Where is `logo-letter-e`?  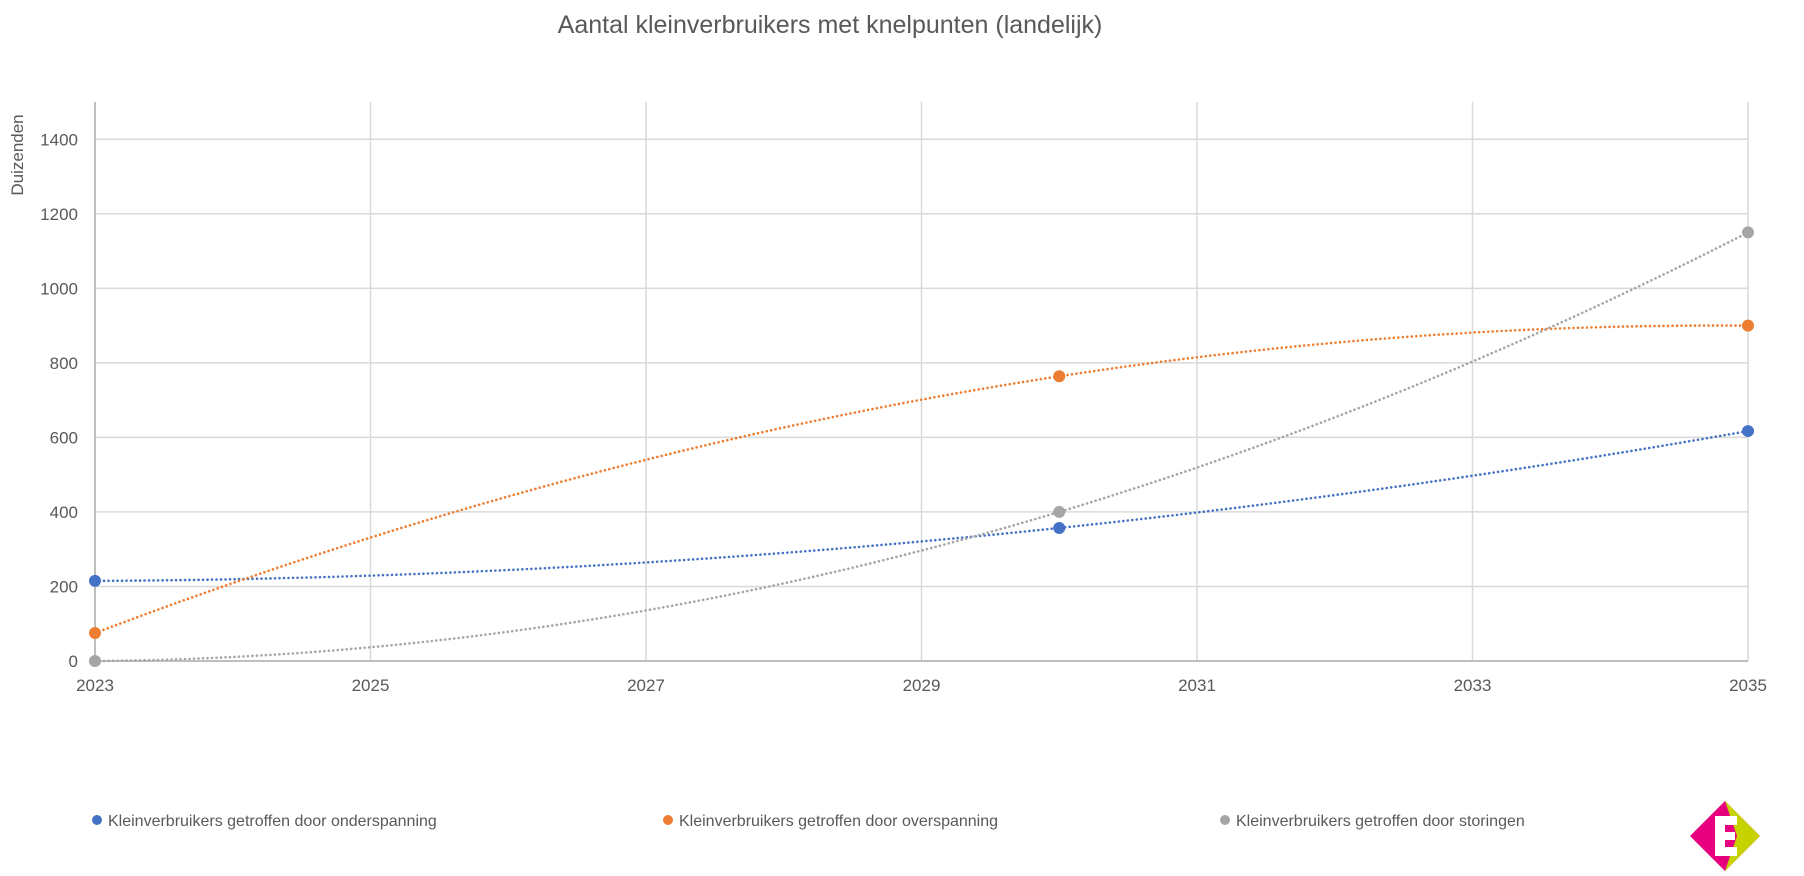
logo-letter-e is located at coordinates (1726, 836).